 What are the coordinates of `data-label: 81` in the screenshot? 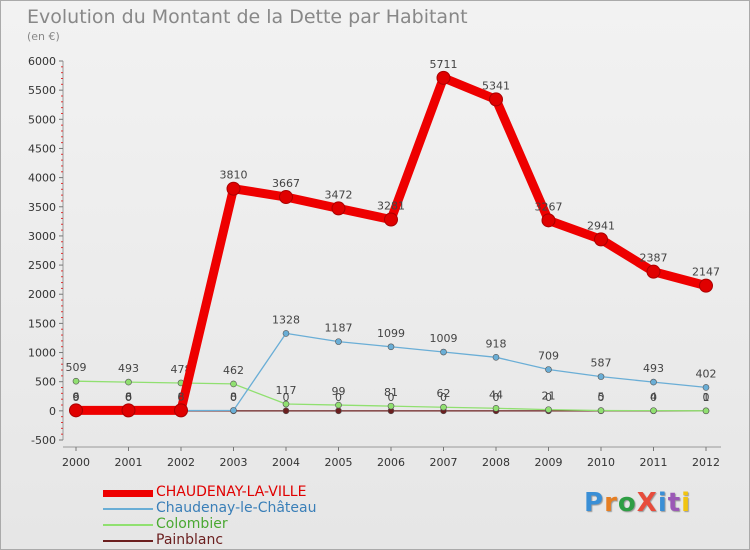 It's located at (391, 392).